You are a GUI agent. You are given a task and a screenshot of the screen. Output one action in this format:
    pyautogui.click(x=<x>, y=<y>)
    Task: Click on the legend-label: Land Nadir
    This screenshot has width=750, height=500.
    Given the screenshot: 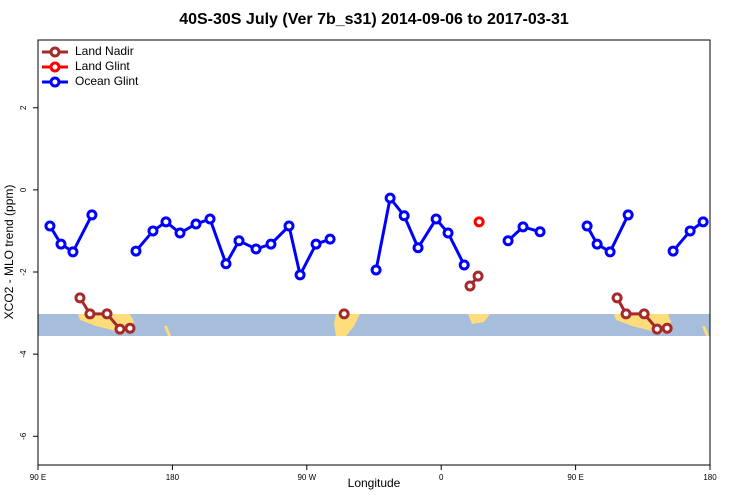 What is the action you would take?
    pyautogui.click(x=104, y=51)
    